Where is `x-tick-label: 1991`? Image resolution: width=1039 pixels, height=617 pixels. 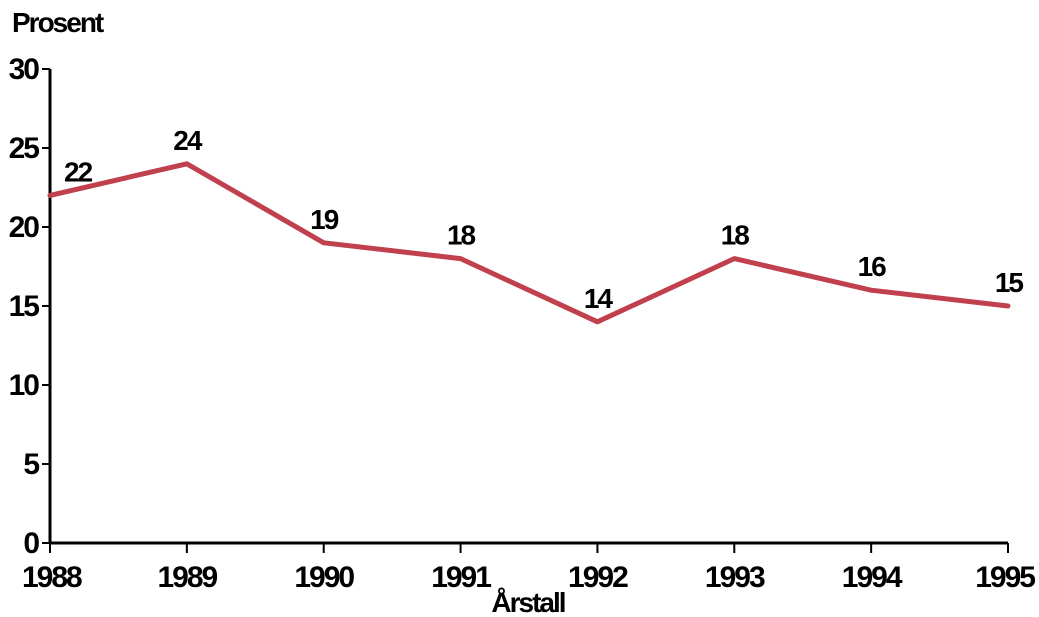
x-tick-label: 1991 is located at coordinates (461, 577).